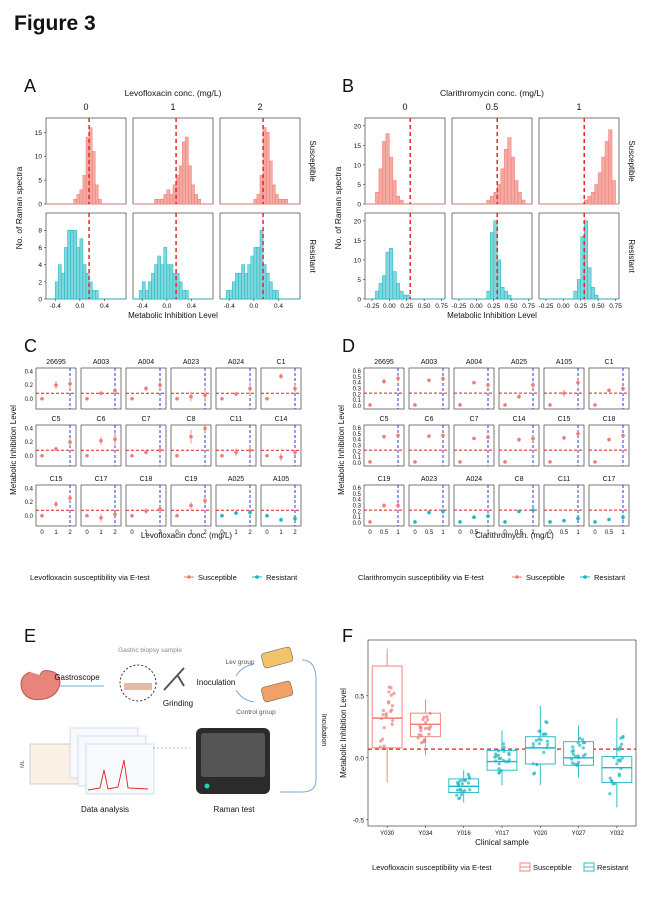 The height and width of the screenshot is (923, 658). Describe the element at coordinates (432, 867) in the screenshot. I see `legend-title: Levofloxacin susceptibility via E-test` at that location.